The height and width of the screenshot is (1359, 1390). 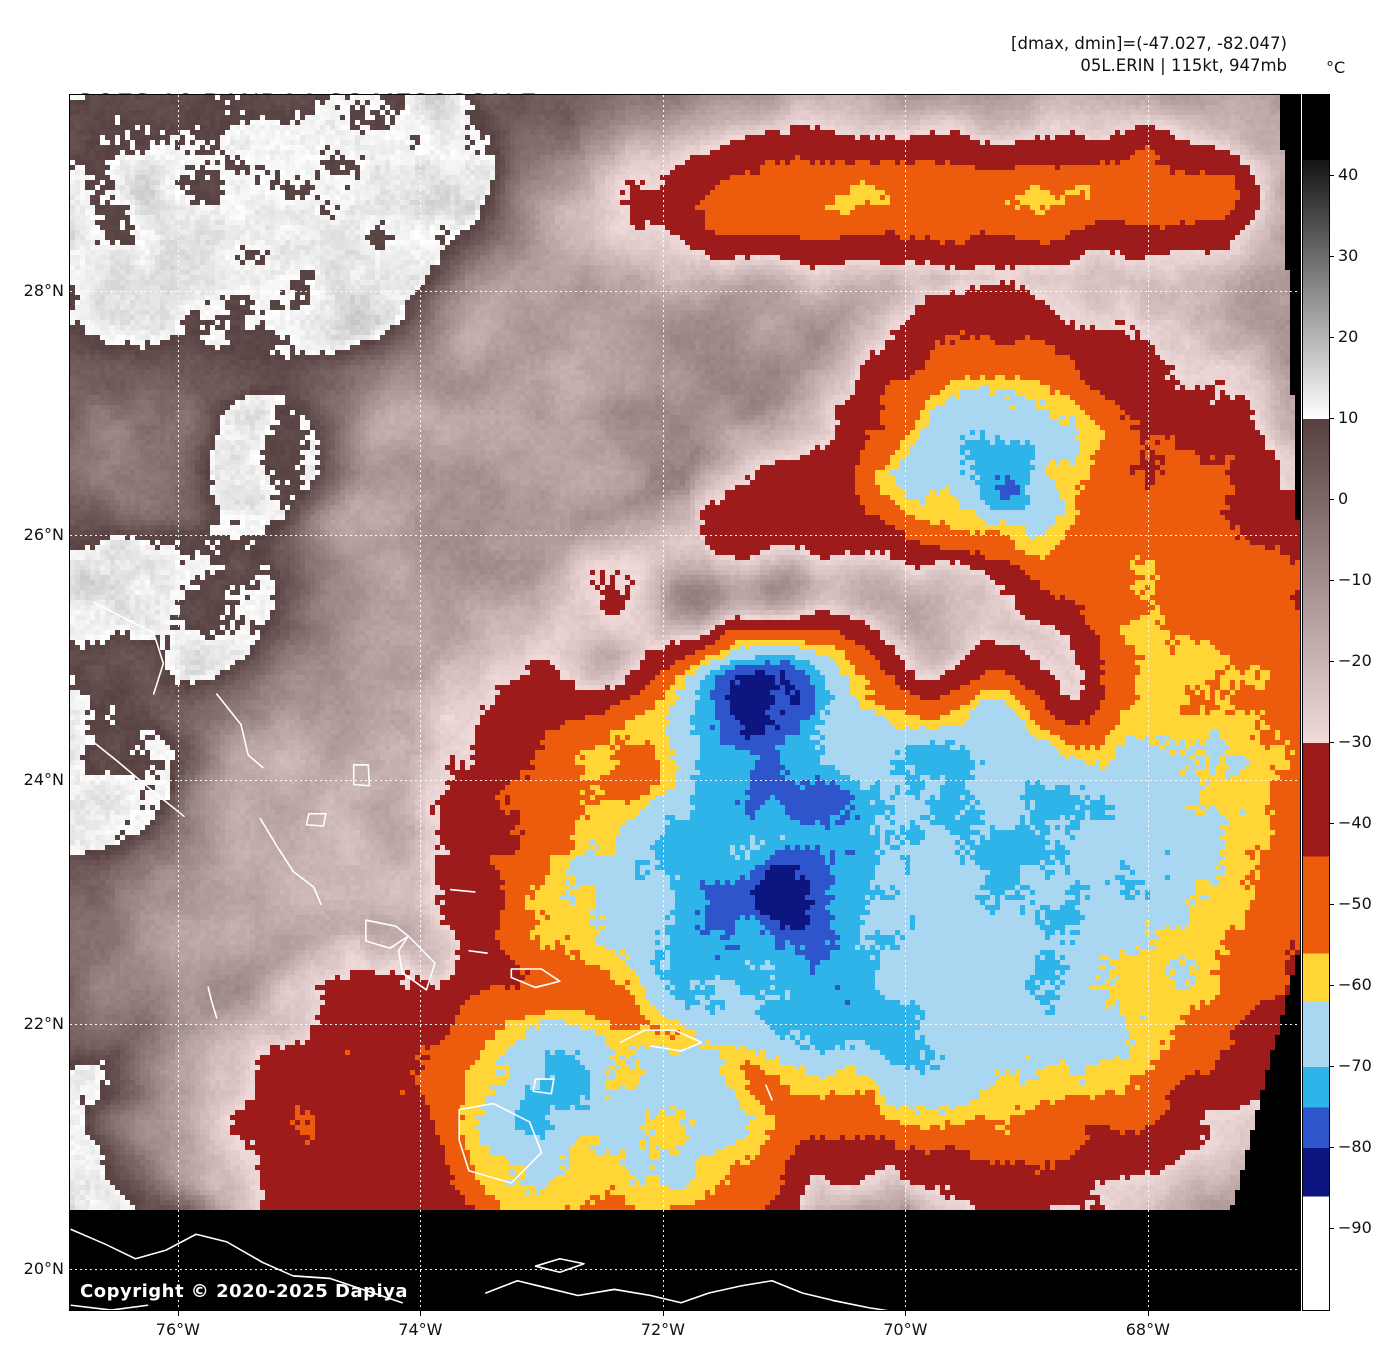 I want to click on colorbar-tick-label: −20, so click(x=1355, y=660).